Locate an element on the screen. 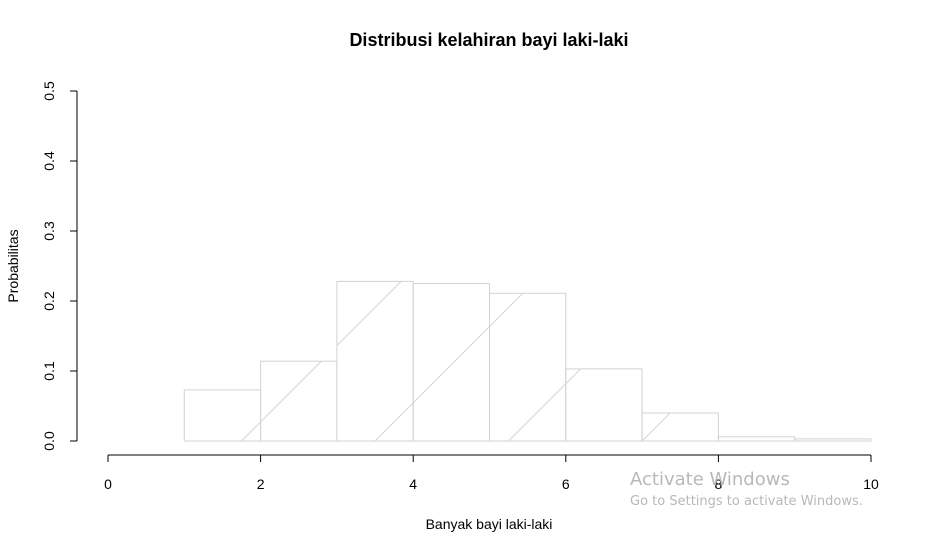 The width and height of the screenshot is (940, 549). x-tick-label: 6 is located at coordinates (566, 484).